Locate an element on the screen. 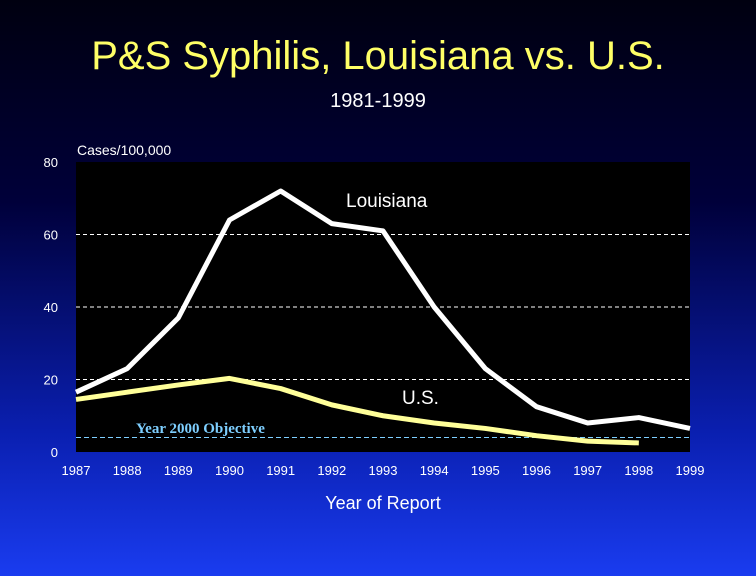  x-tick-label: 1997 is located at coordinates (587, 470).